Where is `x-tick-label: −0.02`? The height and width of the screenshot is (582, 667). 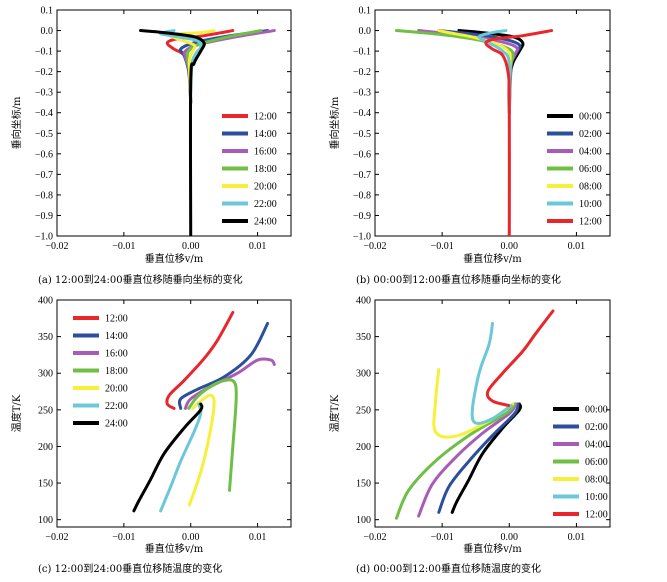
x-tick-label: −0.02 is located at coordinates (56, 246).